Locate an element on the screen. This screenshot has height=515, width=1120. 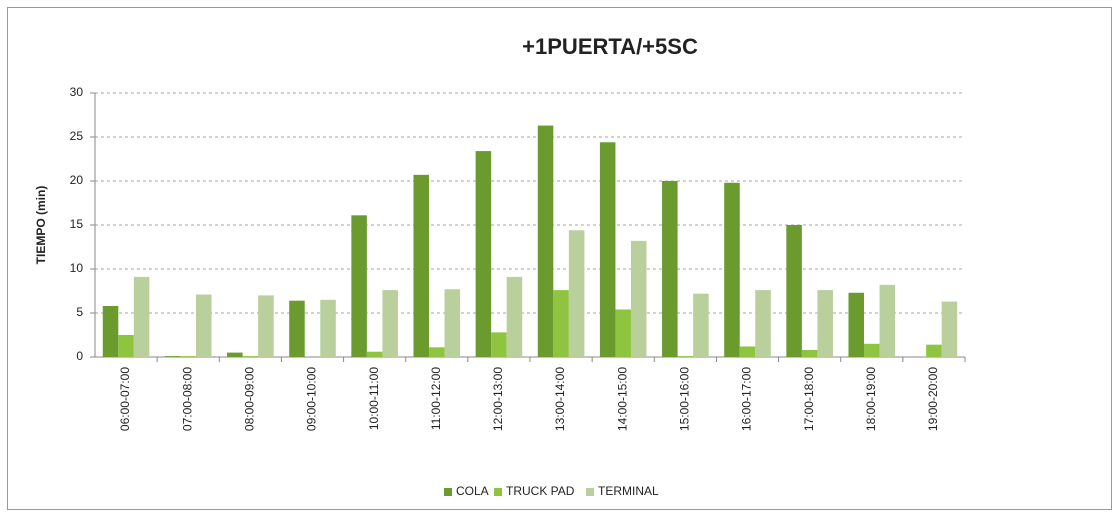
x-tick-label: 07:00-08:00 is located at coordinates (187, 399).